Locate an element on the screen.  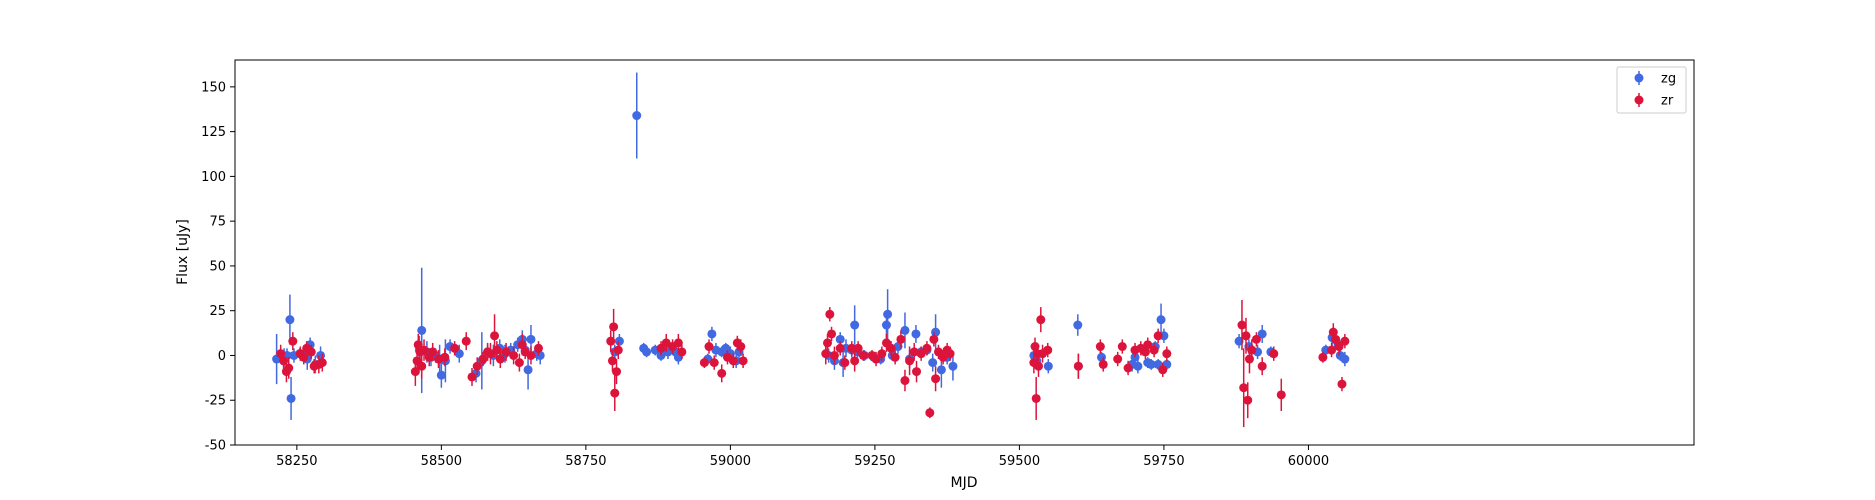
y-tick-label: 150 is located at coordinates (213, 87).